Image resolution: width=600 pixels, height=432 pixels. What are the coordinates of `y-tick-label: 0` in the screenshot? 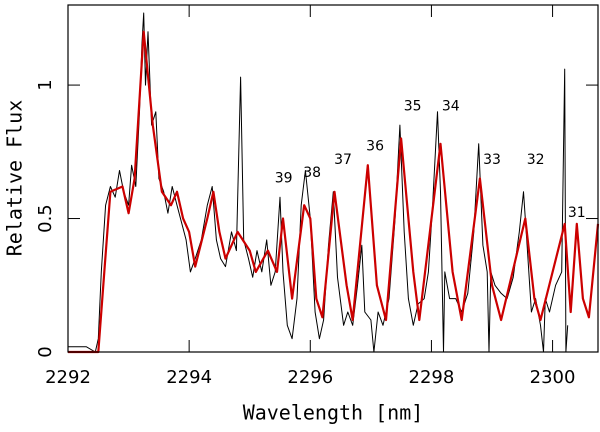 It's located at (45, 351).